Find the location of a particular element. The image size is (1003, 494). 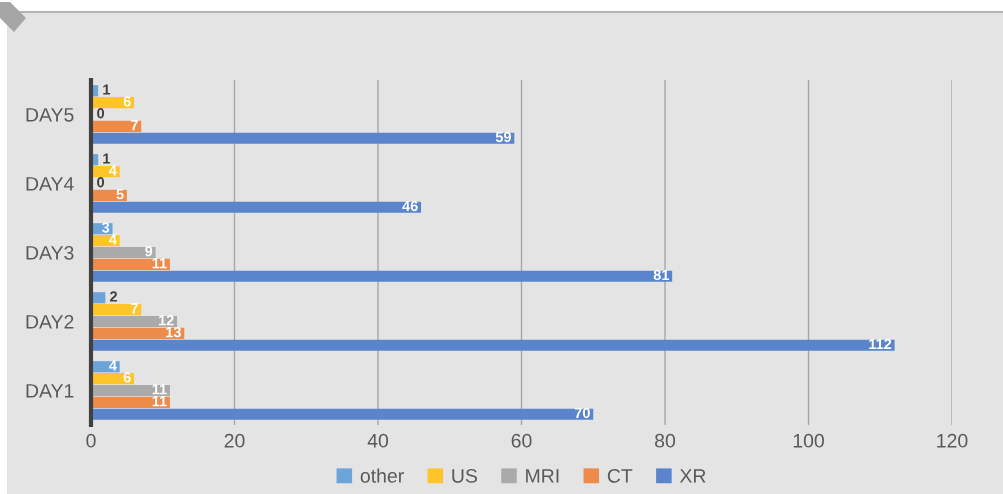

data-label: 59 is located at coordinates (503, 137).